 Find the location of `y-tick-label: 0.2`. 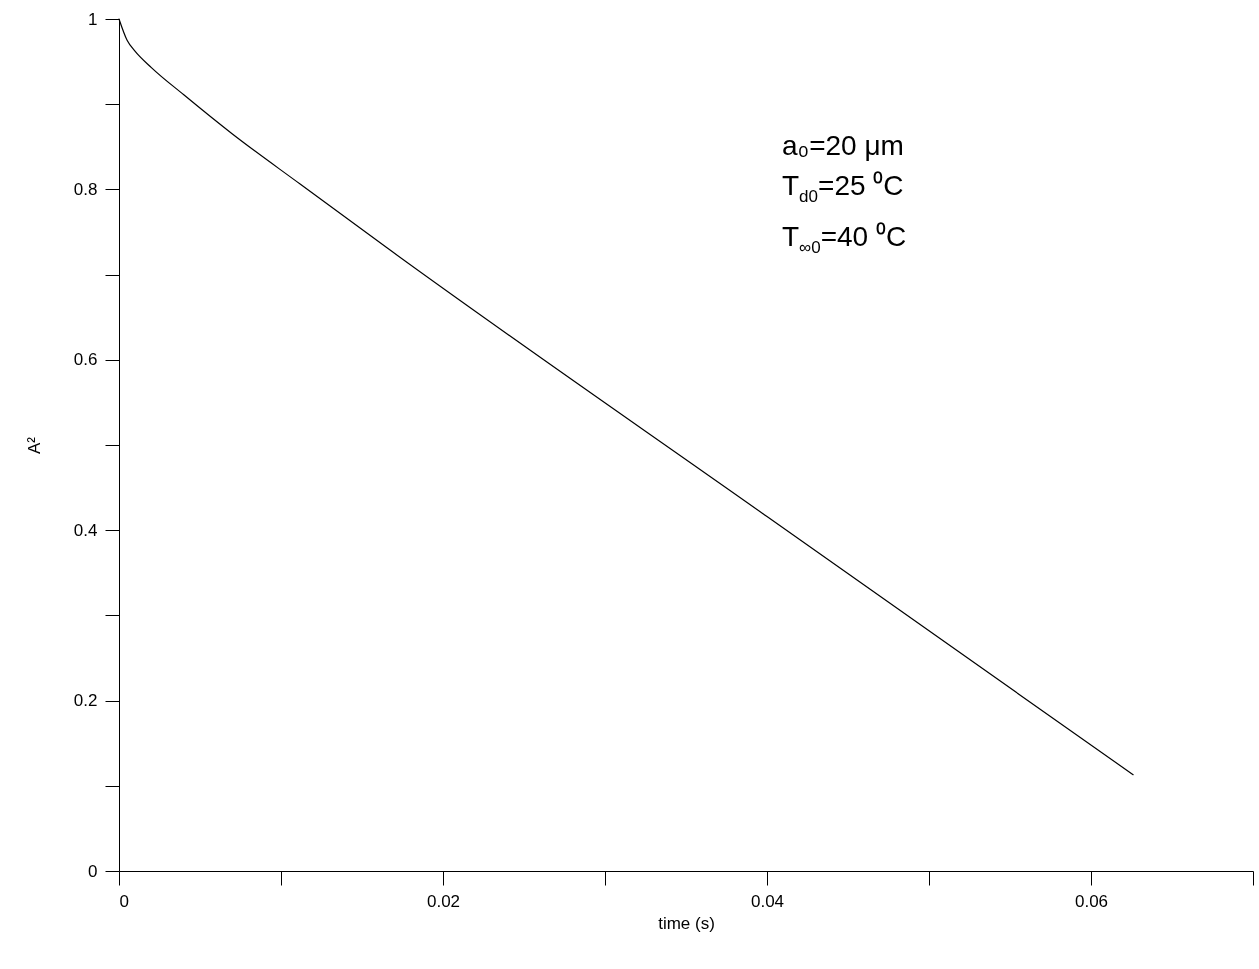

y-tick-label: 0.2 is located at coordinates (85, 701).